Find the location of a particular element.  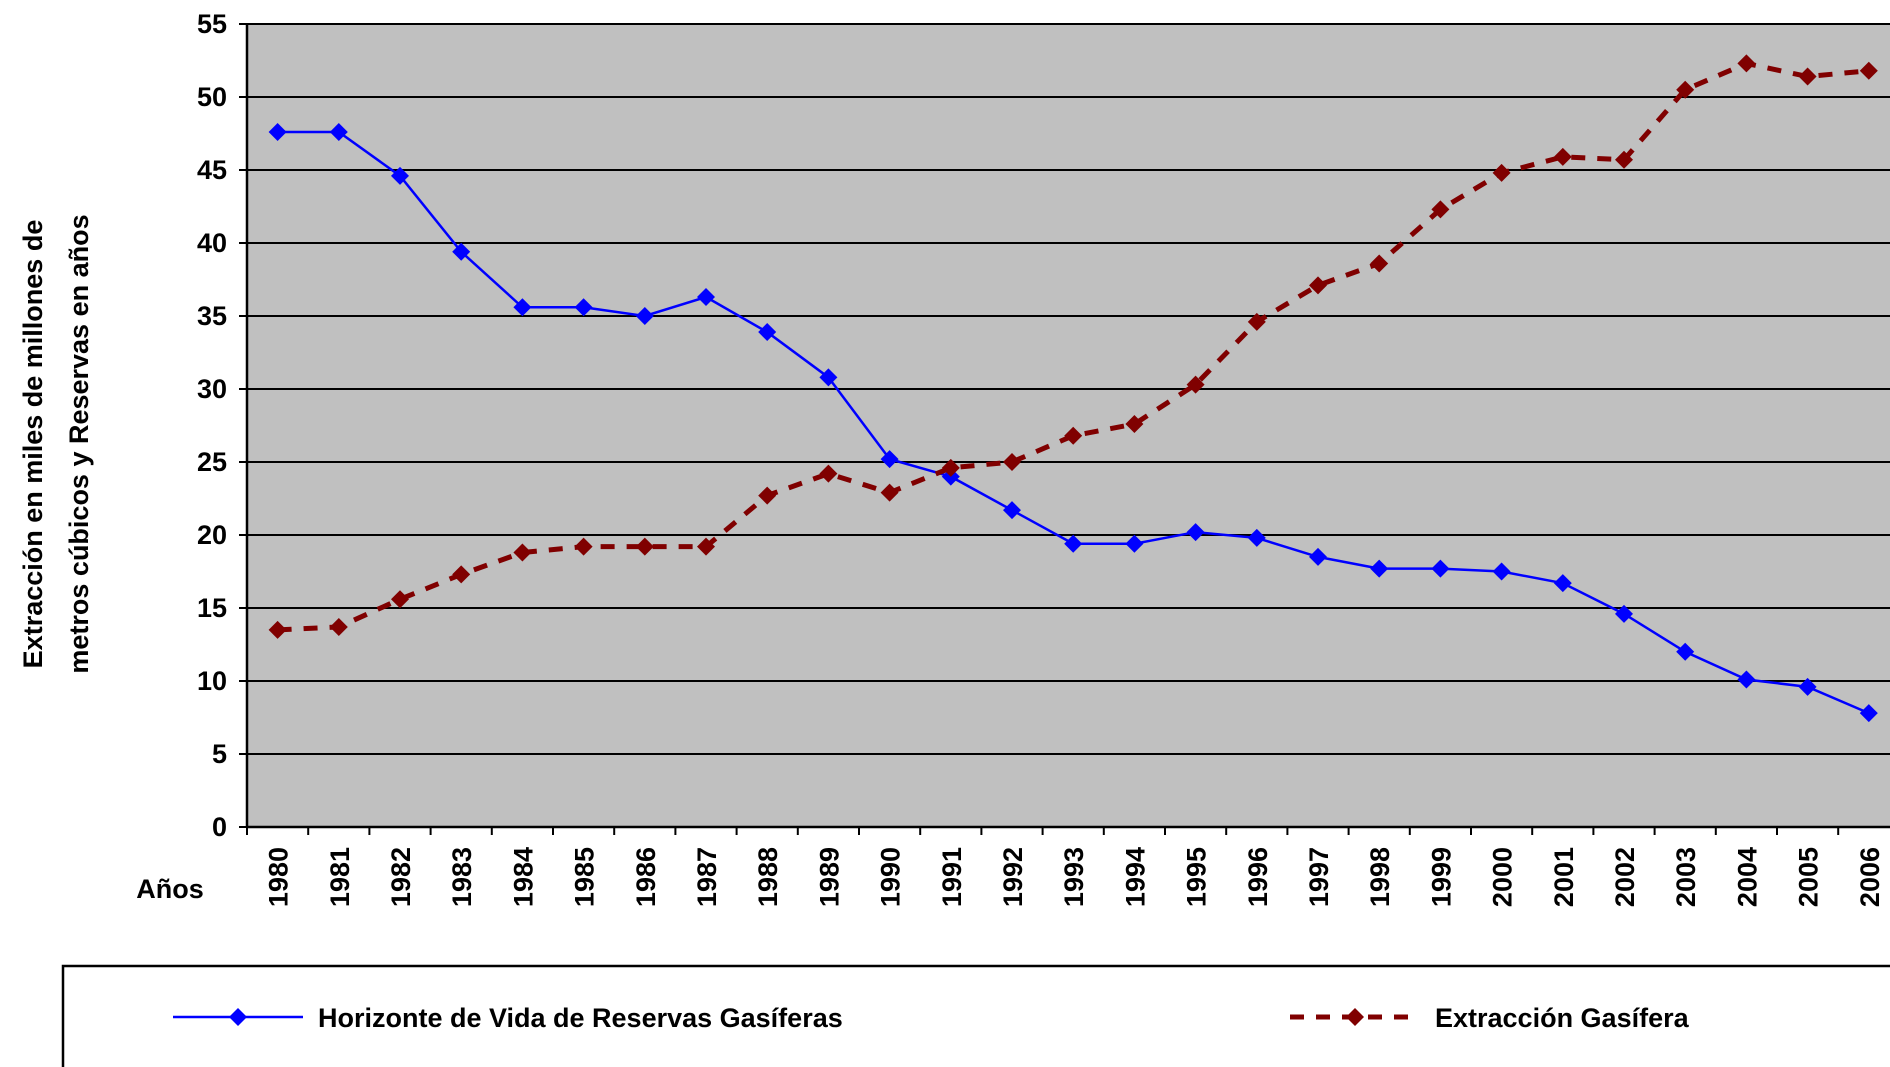

y-tick-label: 40 is located at coordinates (212, 243).